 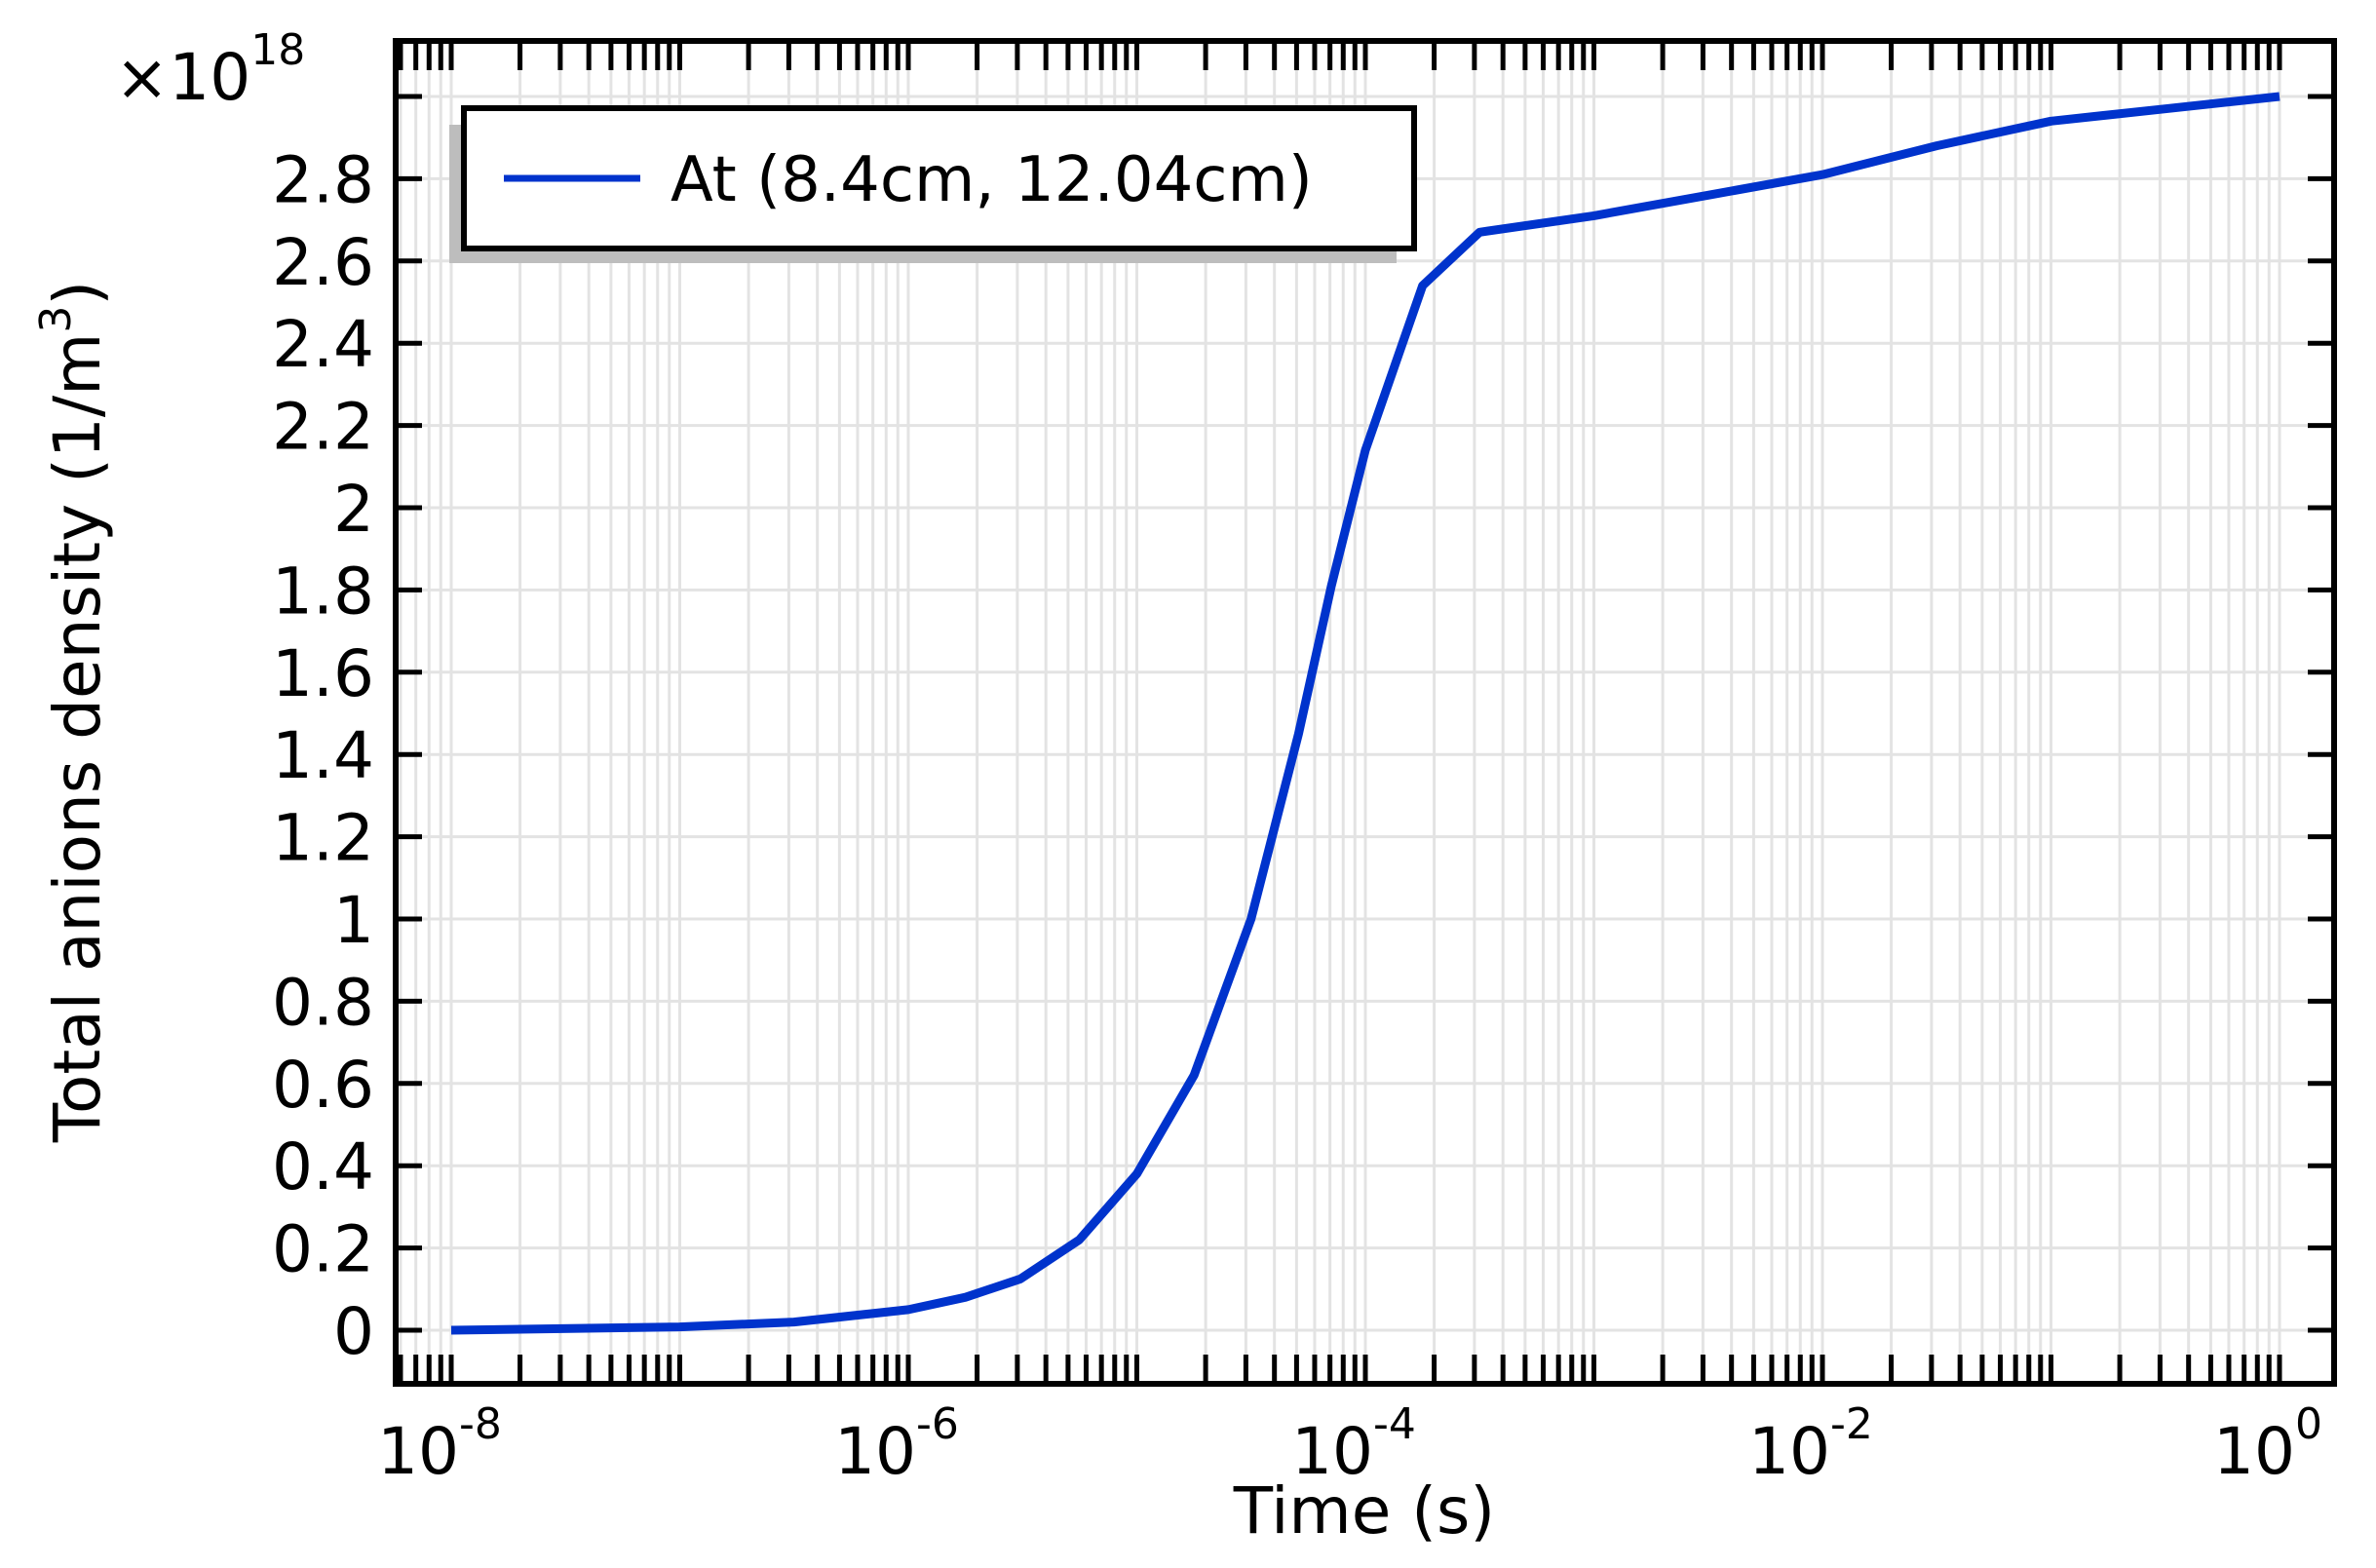 What do you see at coordinates (323, 1167) in the screenshot?
I see `y-tick-label: 0.4` at bounding box center [323, 1167].